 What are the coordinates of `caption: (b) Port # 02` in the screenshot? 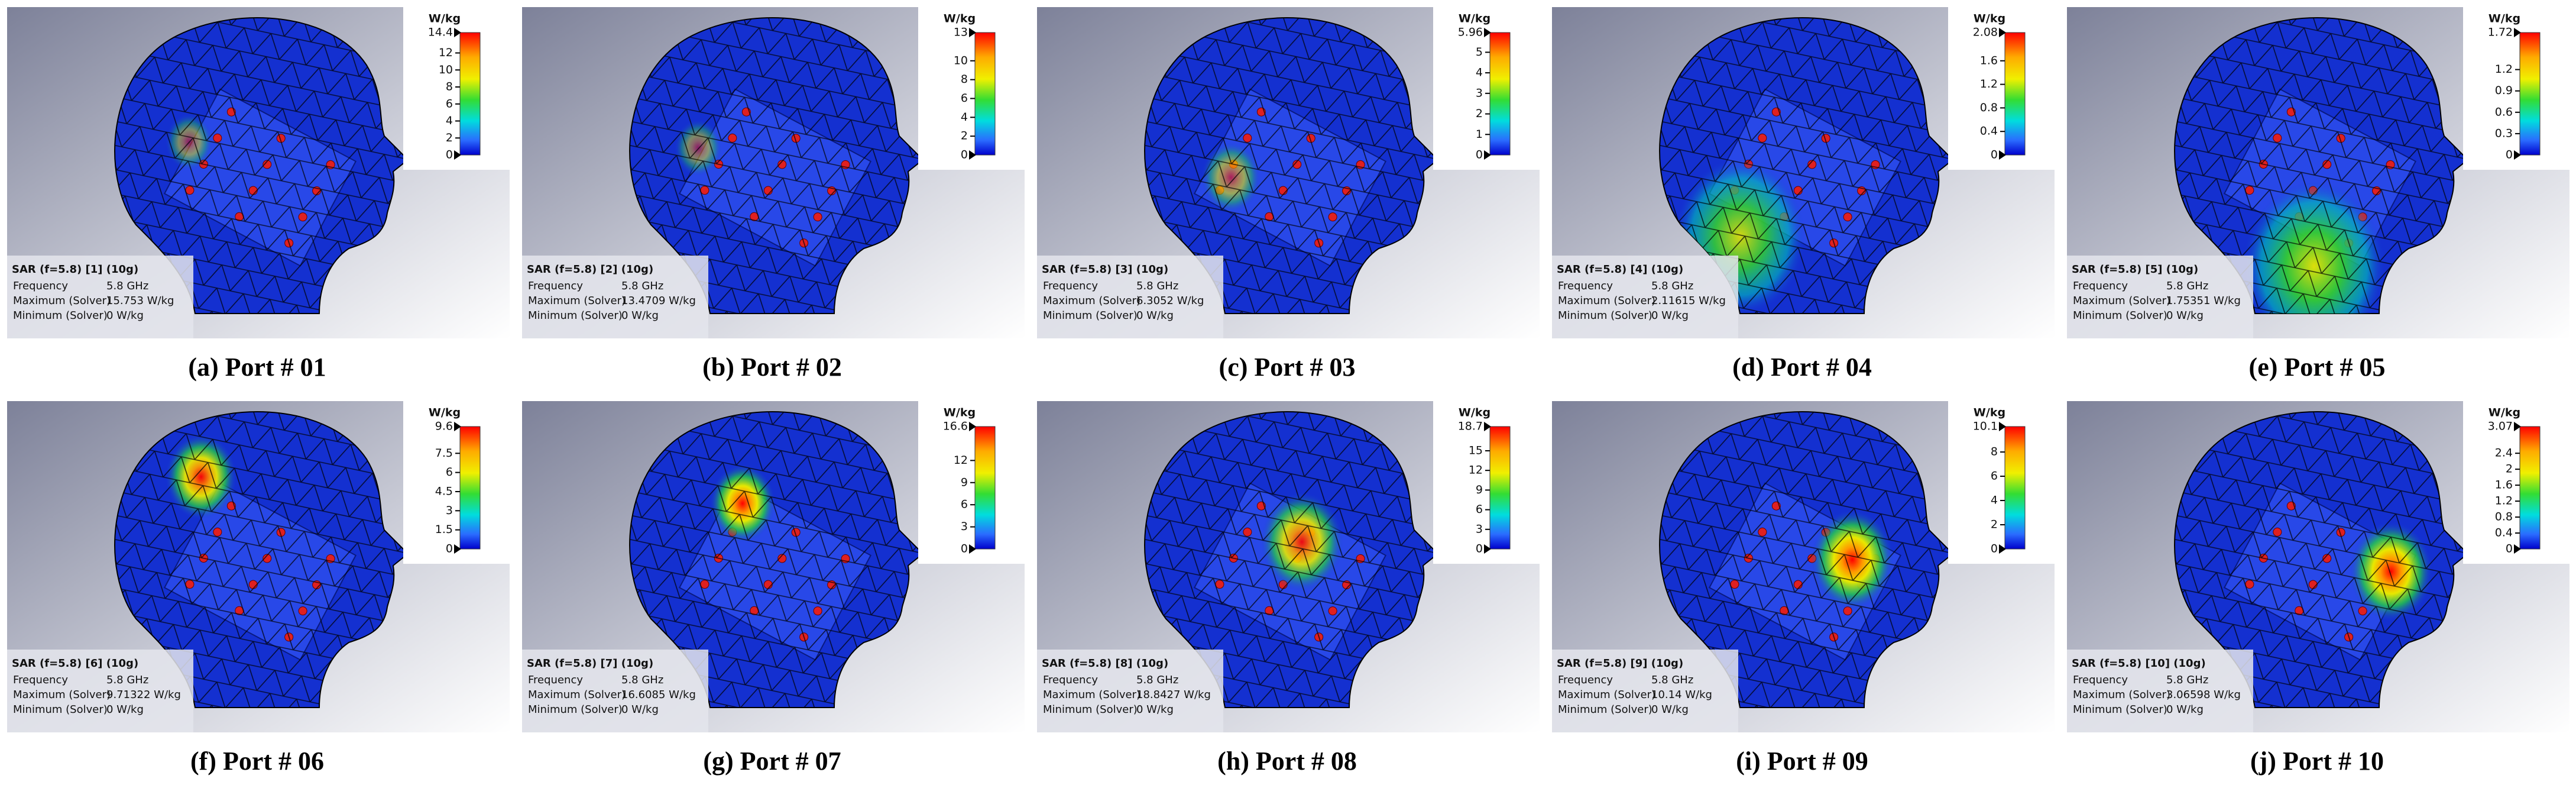 It's located at (772, 367).